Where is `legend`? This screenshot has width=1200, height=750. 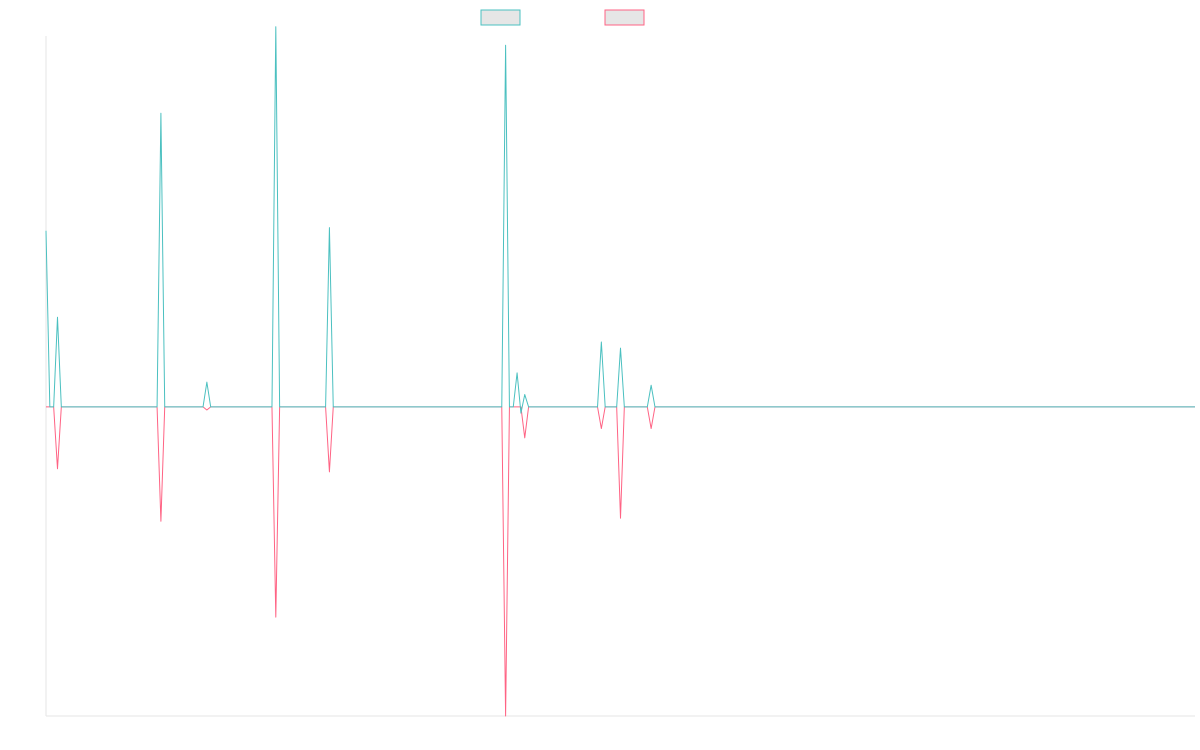 legend is located at coordinates (562, 17).